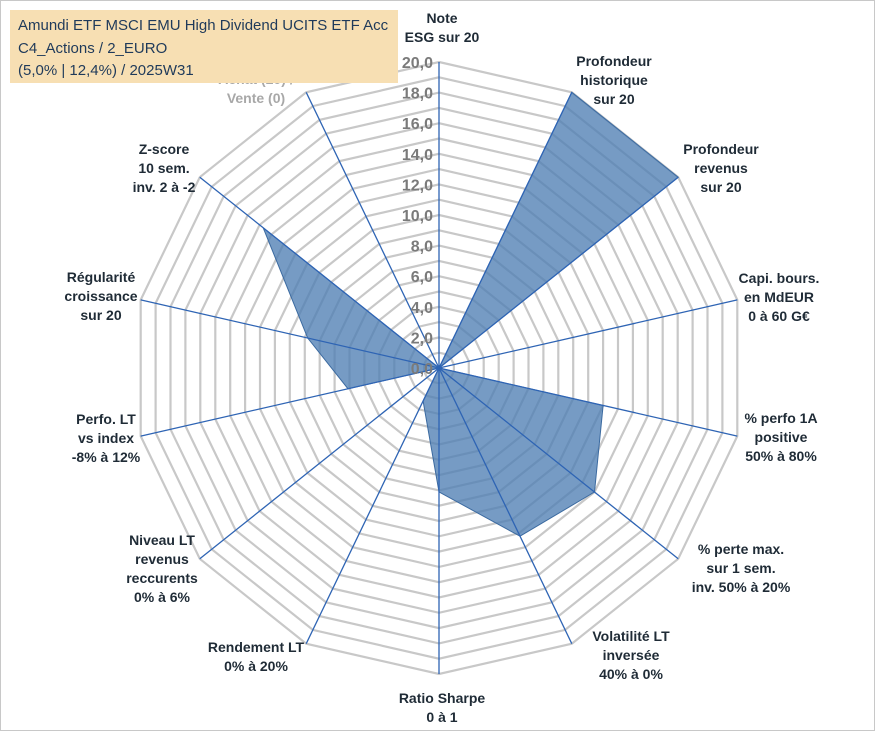 This screenshot has width=875, height=731. I want to click on fund-stats: (5,0% | 12,4%) / 2025W31, so click(106, 70).